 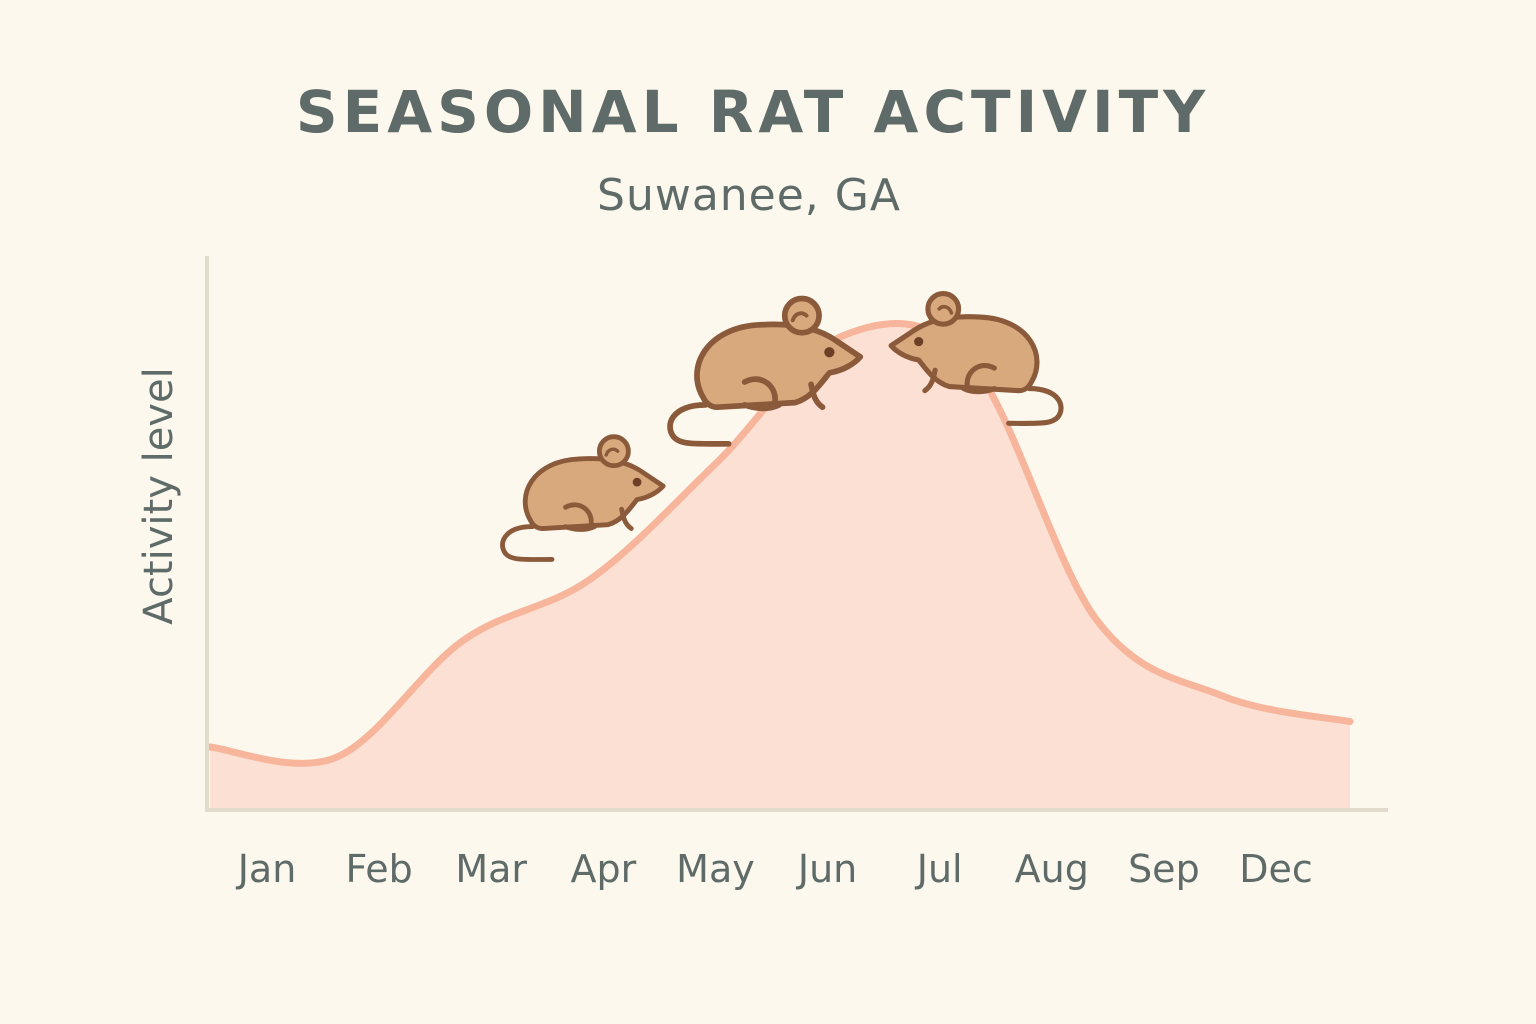 I want to click on chart-subtitle: Suwanee, GA, so click(x=749, y=195).